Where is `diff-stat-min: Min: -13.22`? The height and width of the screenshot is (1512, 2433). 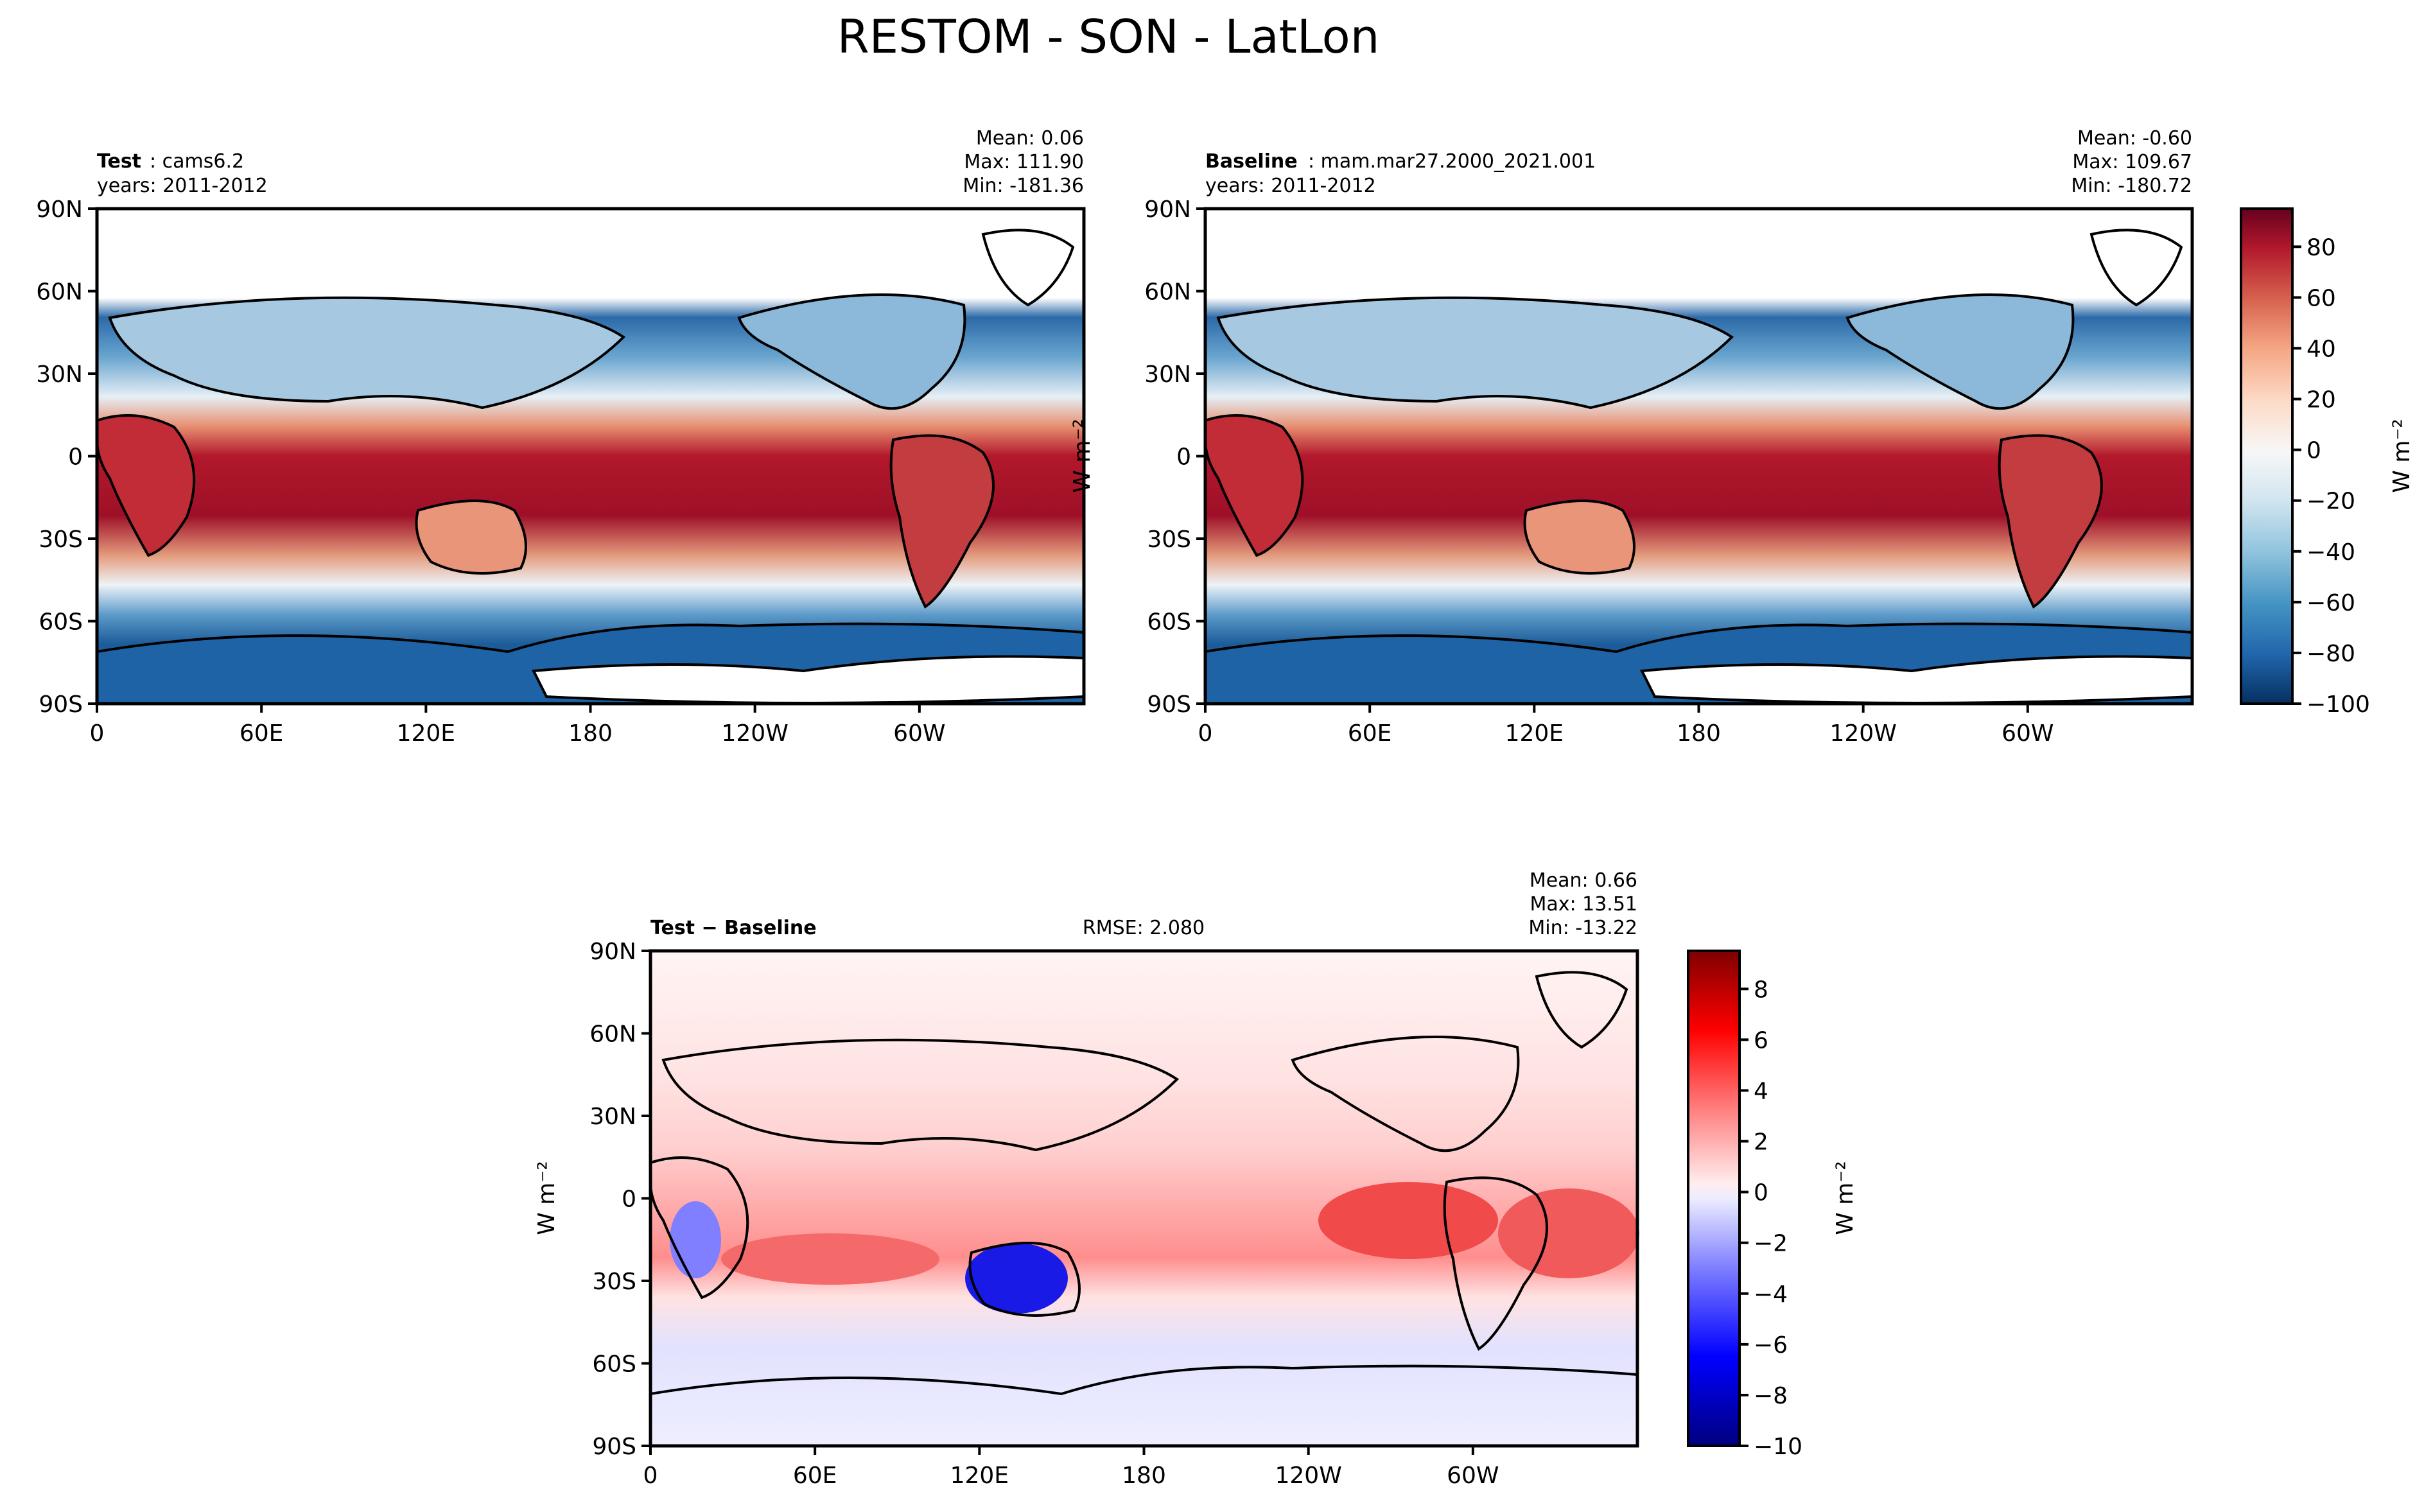 diff-stat-min: Min: -13.22 is located at coordinates (1582, 928).